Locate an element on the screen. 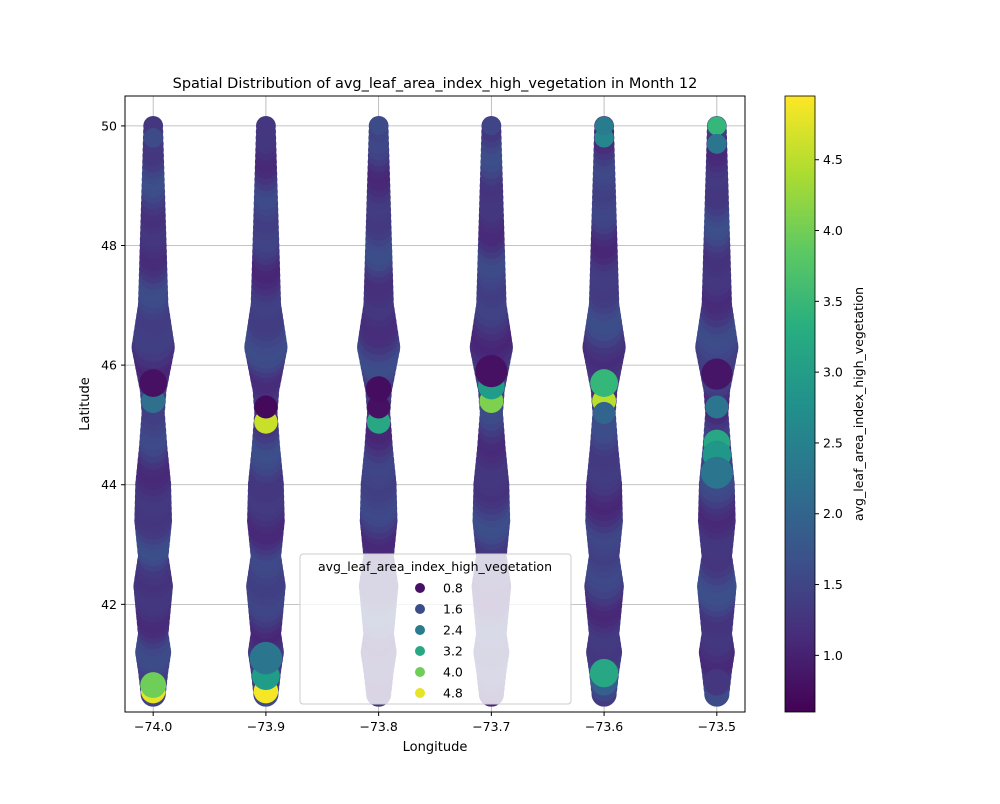 This screenshot has height=804, width=1000. y-axis-ticks: 42 44 46 48 50 is located at coordinates (113, 365).